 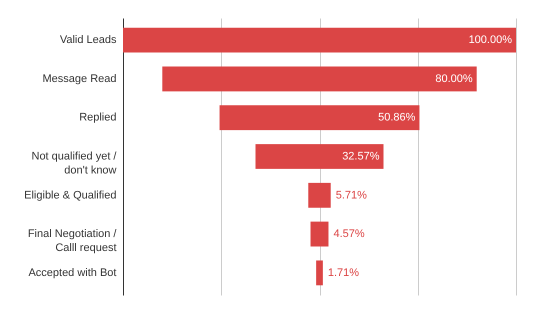 I want to click on data-label: 1.71%, so click(x=344, y=272).